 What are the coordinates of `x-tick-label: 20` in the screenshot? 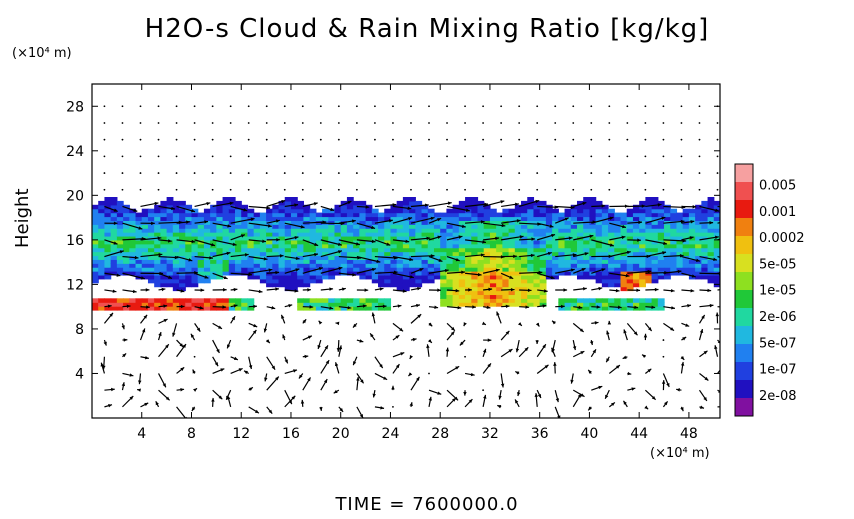 It's located at (341, 434).